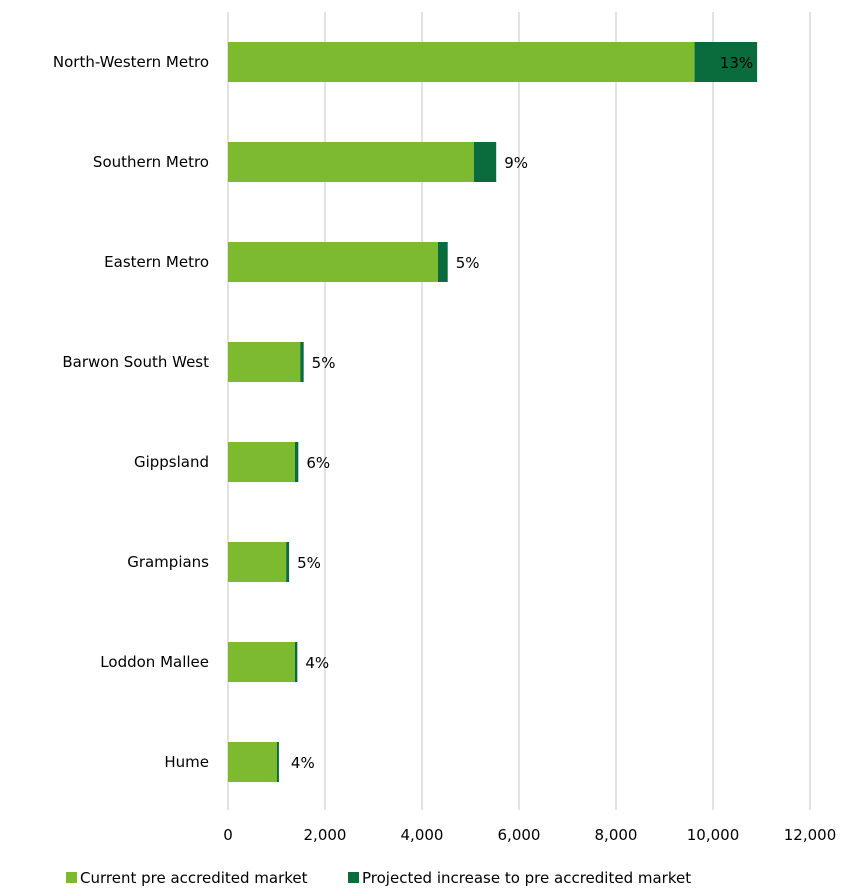  Describe the element at coordinates (171, 462) in the screenshot. I see `category-label: Gippsland` at that location.